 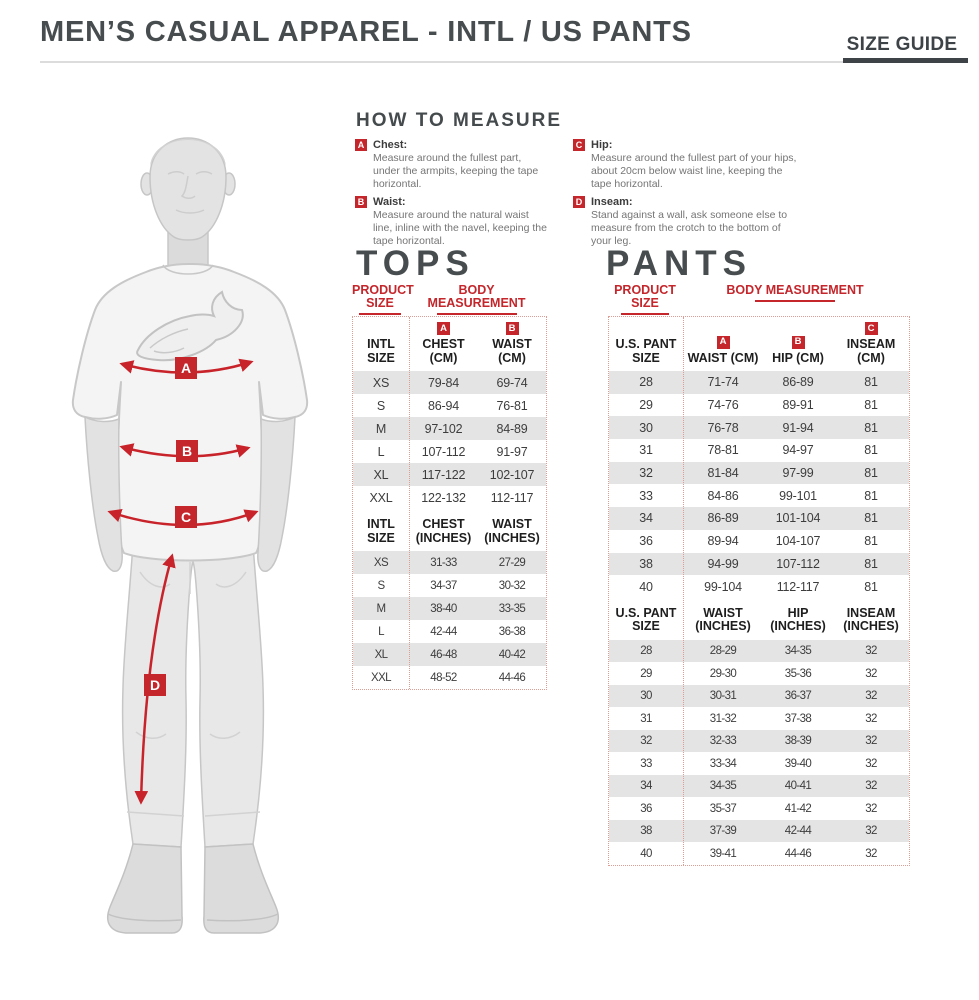 What do you see at coordinates (723, 763) in the screenshot?
I see `value-cell: 33-34` at bounding box center [723, 763].